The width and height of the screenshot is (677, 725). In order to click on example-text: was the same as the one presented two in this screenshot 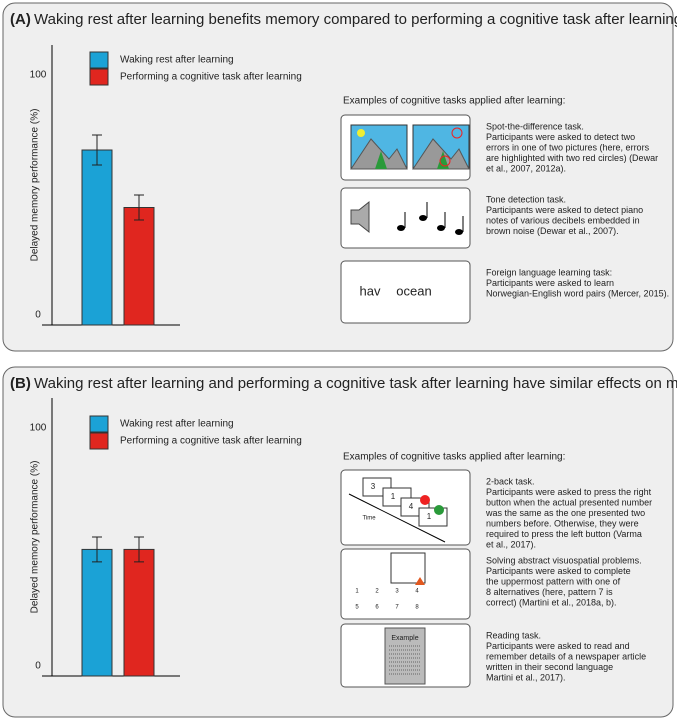, I will do `click(565, 513)`.